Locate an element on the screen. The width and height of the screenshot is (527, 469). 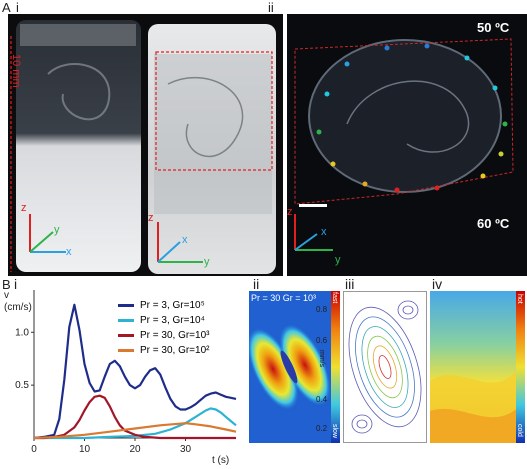
legend-item-2: Pr = 30, Gr=10³ is located at coordinates (163, 335).